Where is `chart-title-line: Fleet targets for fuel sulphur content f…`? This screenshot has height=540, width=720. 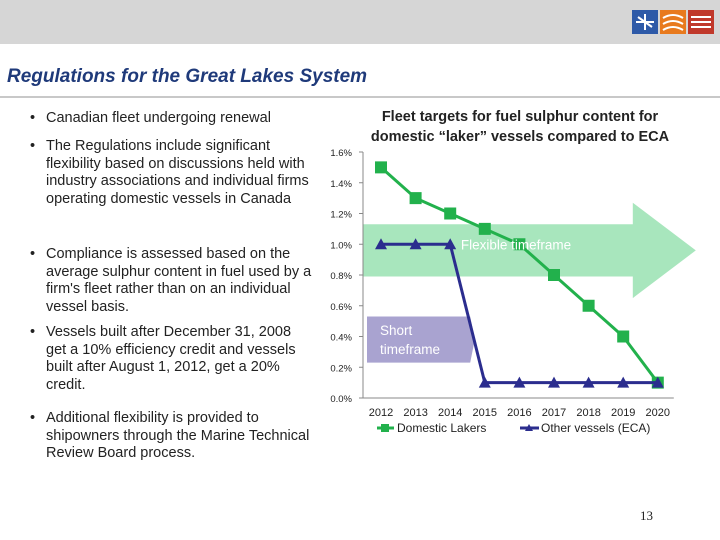
chart-title-line: Fleet targets for fuel sulphur content f… is located at coordinates (520, 117).